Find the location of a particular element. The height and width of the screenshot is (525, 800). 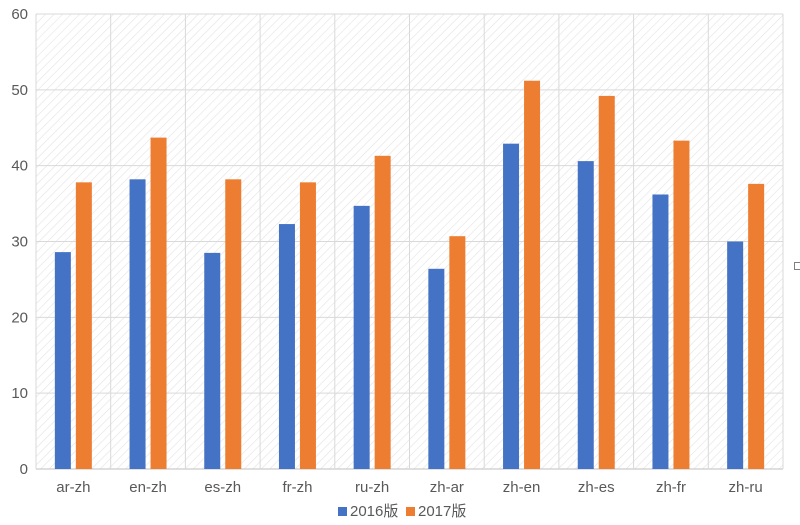

y-tick-label: 60 is located at coordinates (19, 14).